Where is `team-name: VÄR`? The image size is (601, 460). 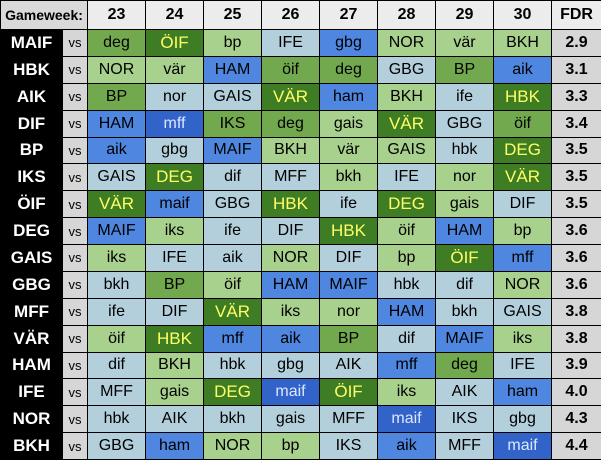
team-name: VÄR is located at coordinates (31, 338).